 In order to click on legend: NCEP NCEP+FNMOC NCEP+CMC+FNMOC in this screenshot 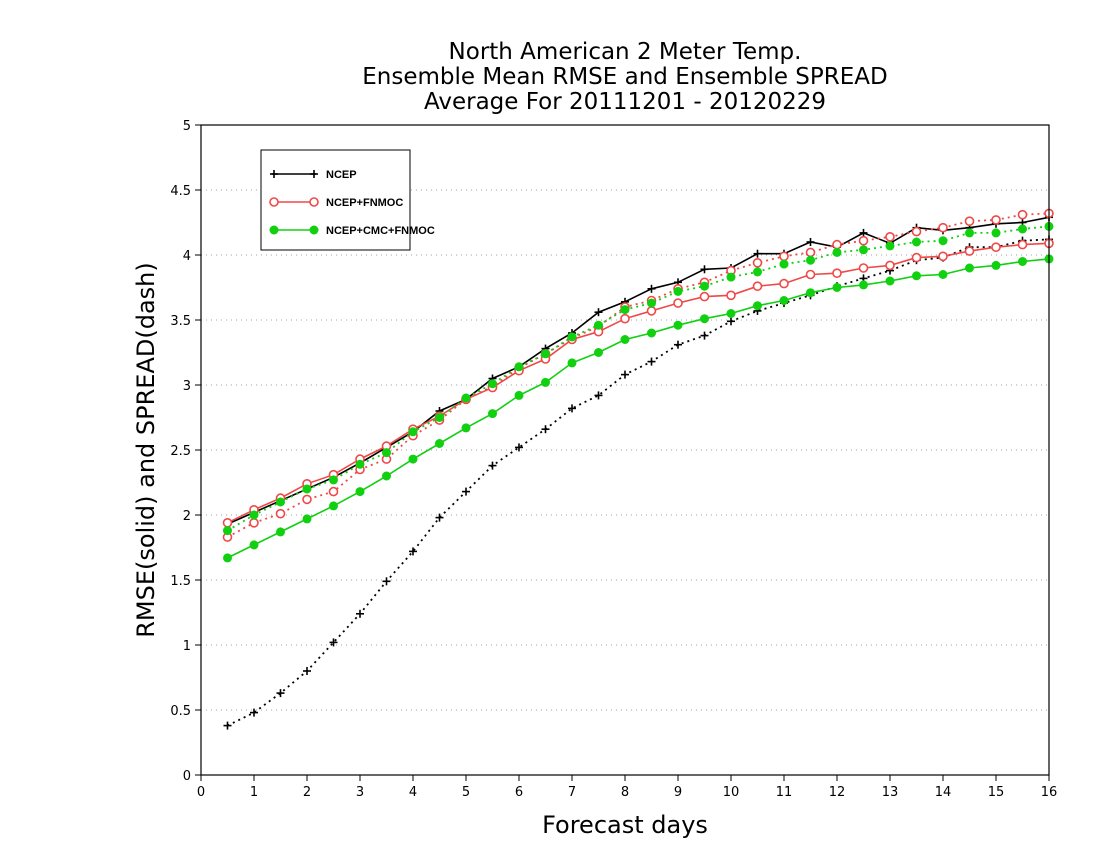, I will do `click(347, 200)`.